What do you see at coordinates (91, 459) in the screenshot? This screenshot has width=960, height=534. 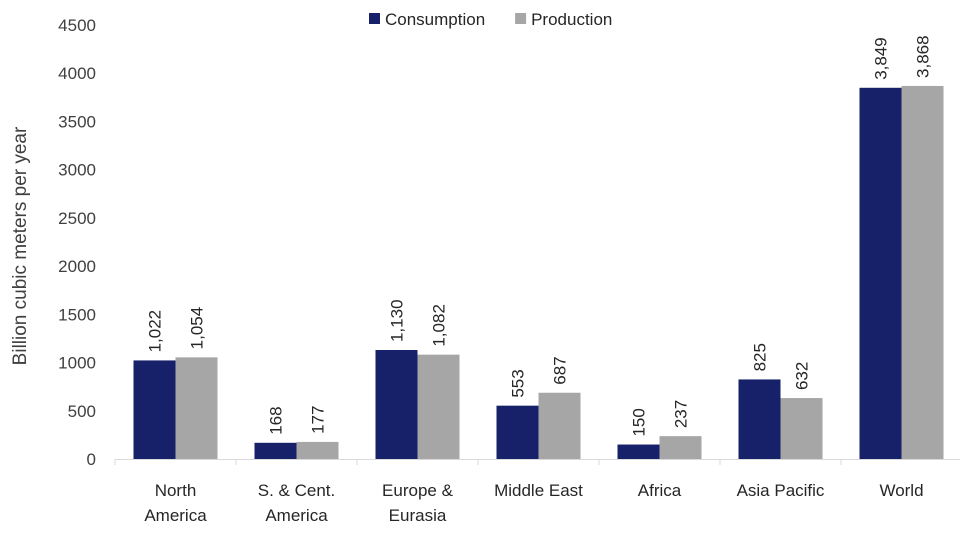 I see `y-tick-label: 0` at bounding box center [91, 459].